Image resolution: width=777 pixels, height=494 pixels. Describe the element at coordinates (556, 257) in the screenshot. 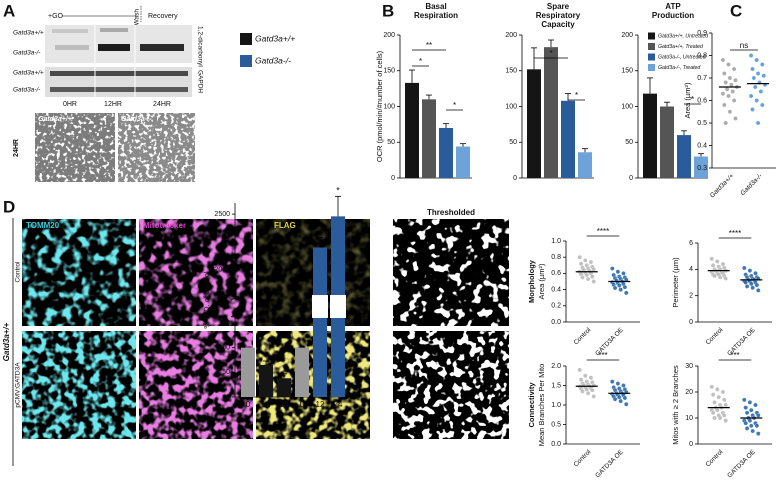

I see `y-tick-label: 0.8` at that location.